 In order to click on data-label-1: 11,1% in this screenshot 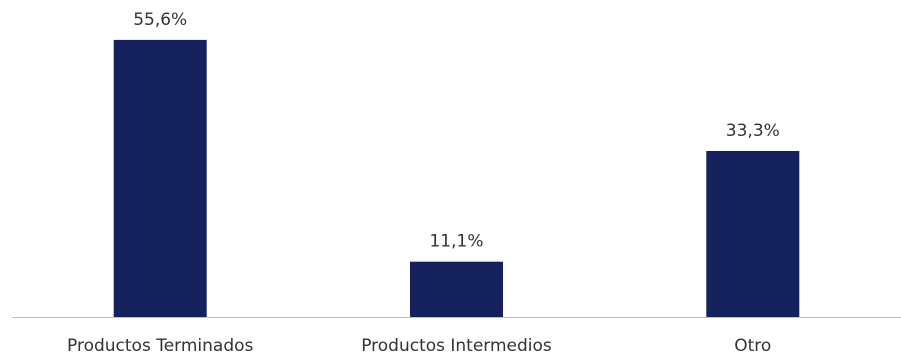, I will do `click(456, 242)`.